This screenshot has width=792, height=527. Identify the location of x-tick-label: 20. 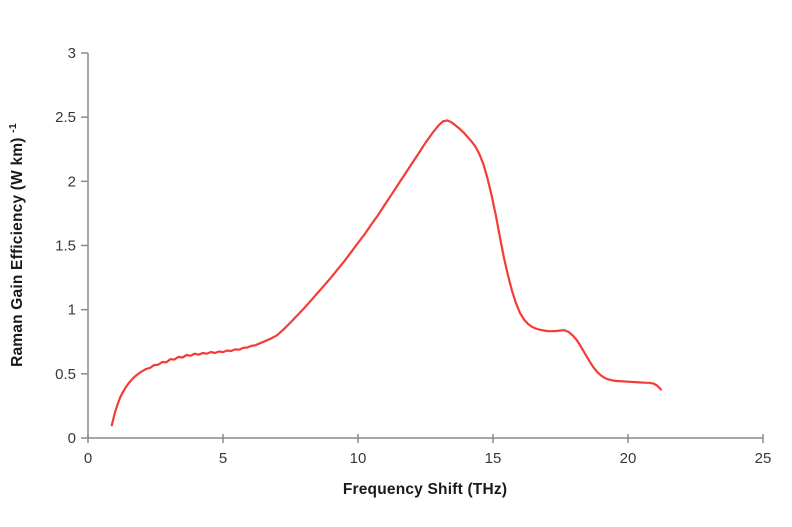
(628, 458).